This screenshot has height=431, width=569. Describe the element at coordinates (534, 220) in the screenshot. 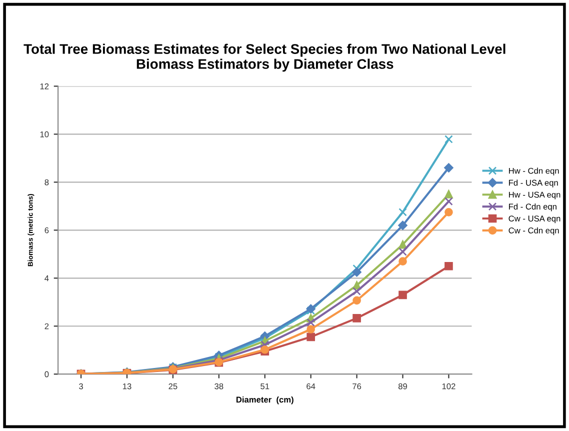

I see `legend-label: Cw - USA eqn` at that location.